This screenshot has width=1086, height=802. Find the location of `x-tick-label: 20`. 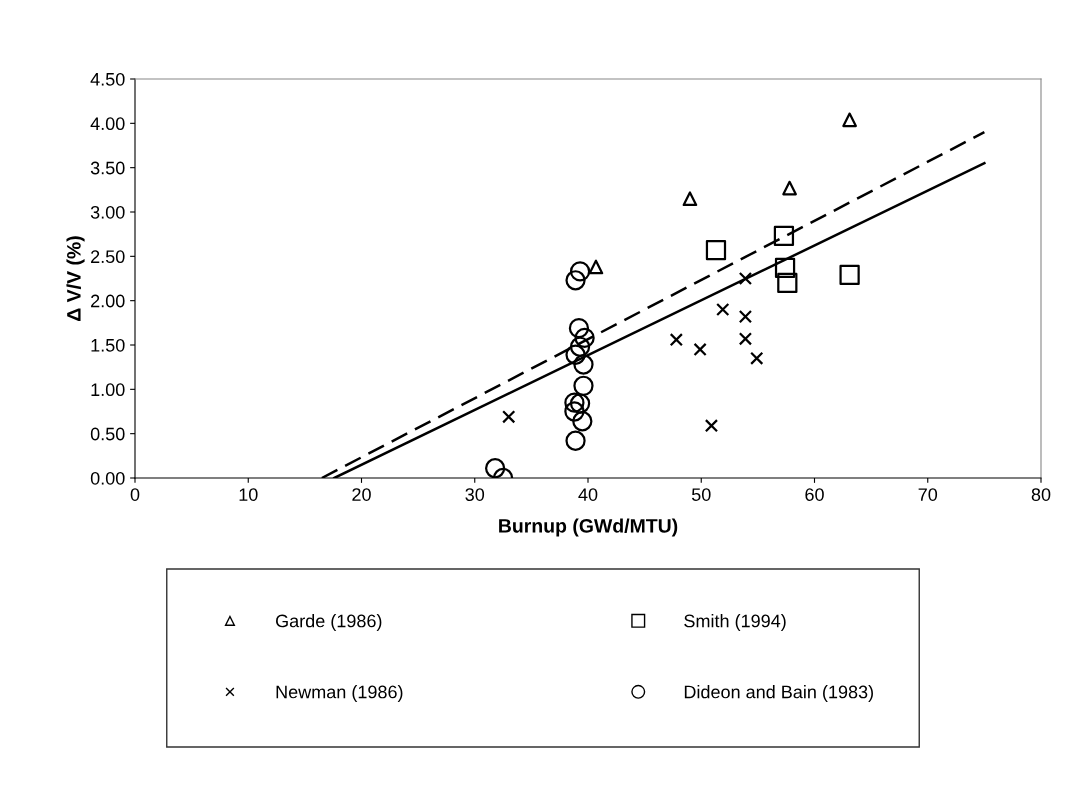

x-tick-label: 20 is located at coordinates (361, 494).